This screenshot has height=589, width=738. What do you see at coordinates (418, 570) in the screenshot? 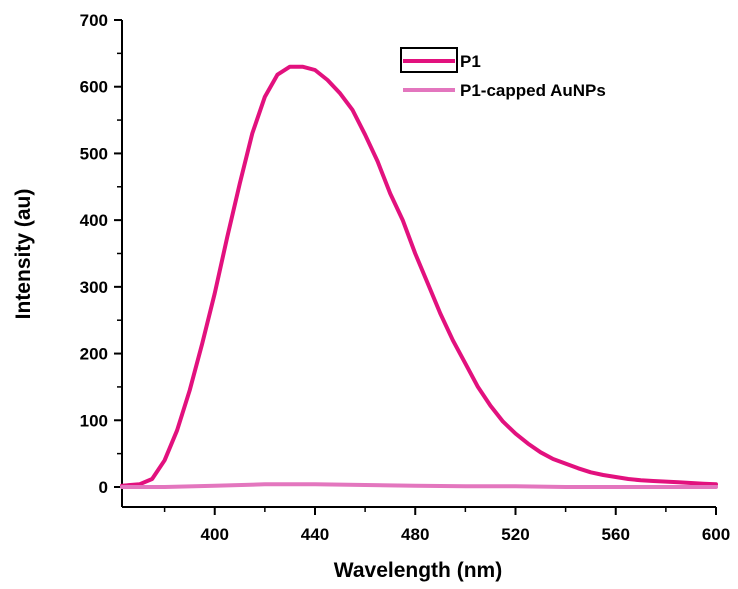
I see `x-axis-title: Wavelength (nm)` at bounding box center [418, 570].